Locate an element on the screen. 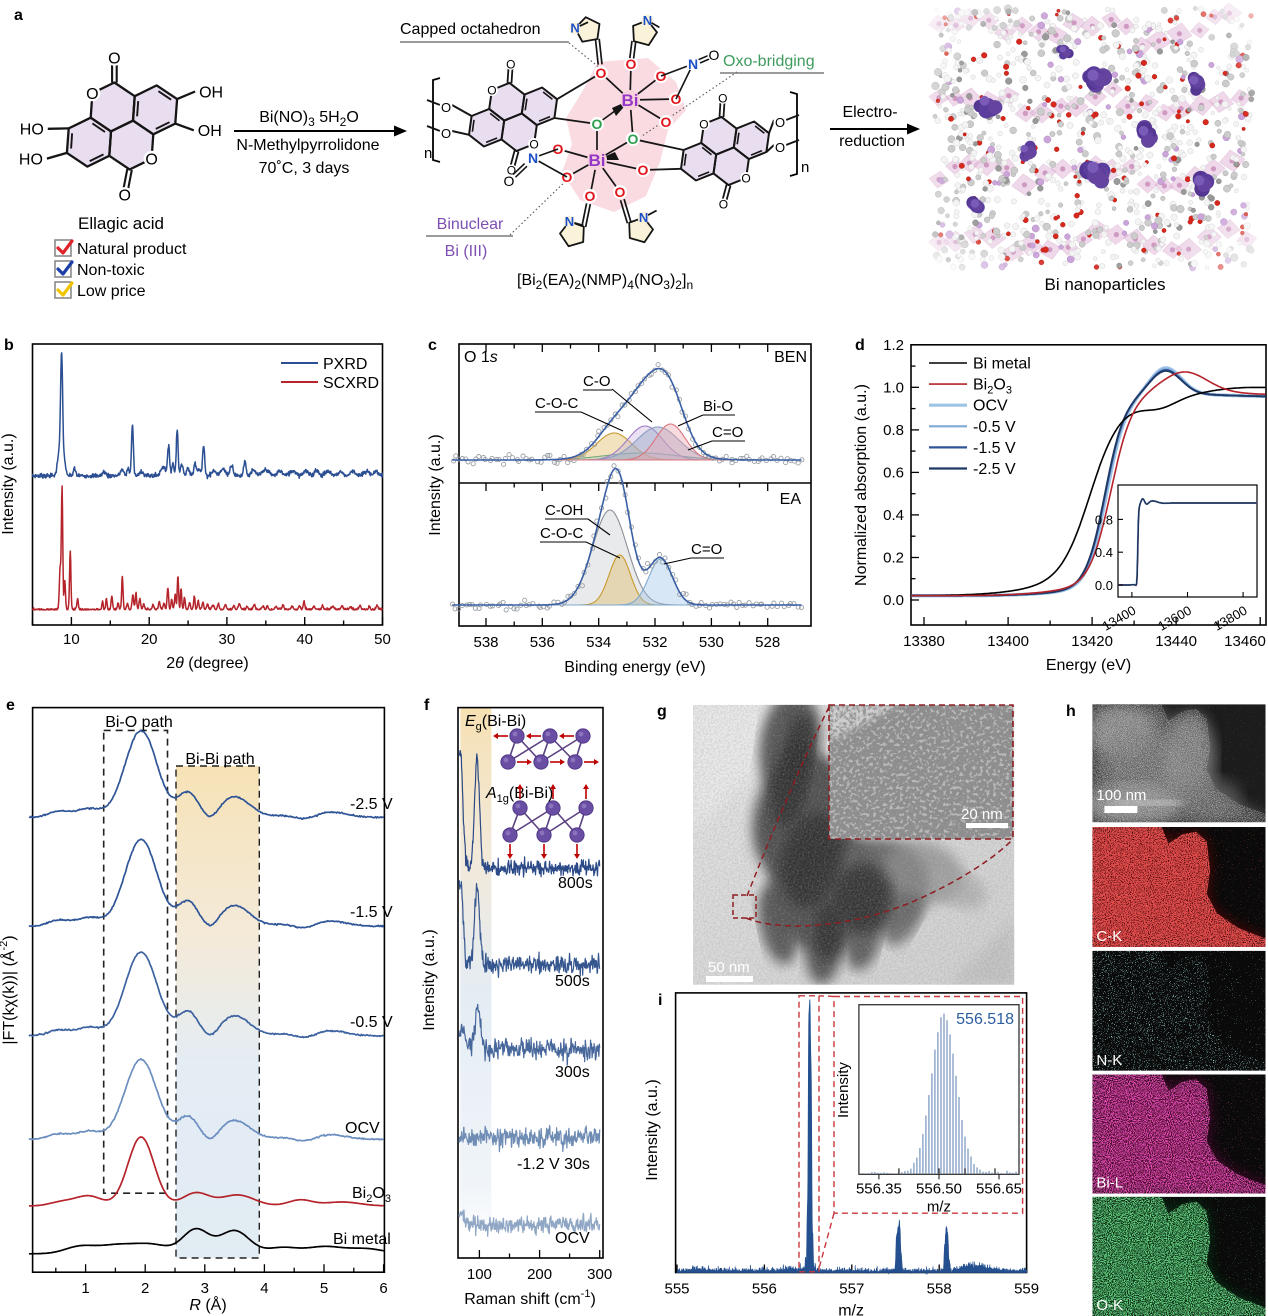 This screenshot has width=1268, height=1316. svg-text: R (Å) is located at coordinates (207, 1304).